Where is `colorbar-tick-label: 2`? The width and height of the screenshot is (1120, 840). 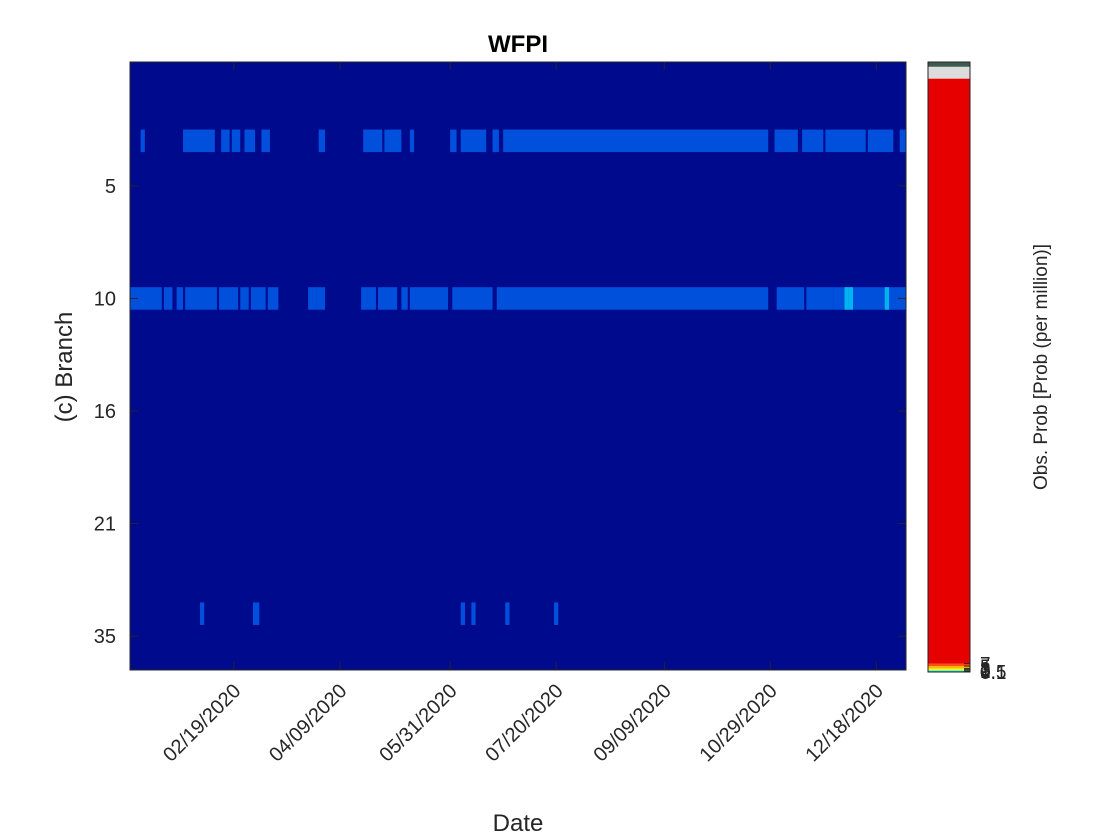
colorbar-tick-label: 2 is located at coordinates (985, 671).